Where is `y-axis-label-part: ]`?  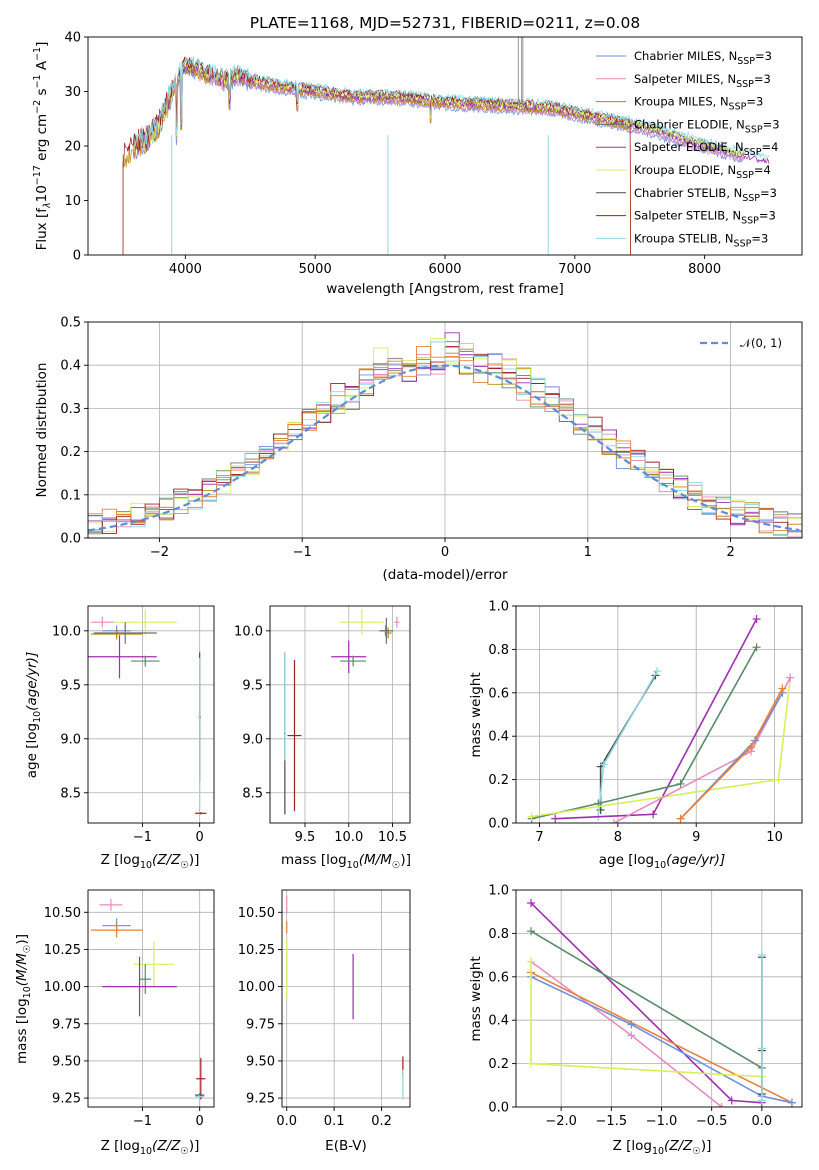
y-axis-label-part: ] is located at coordinates (42, 44).